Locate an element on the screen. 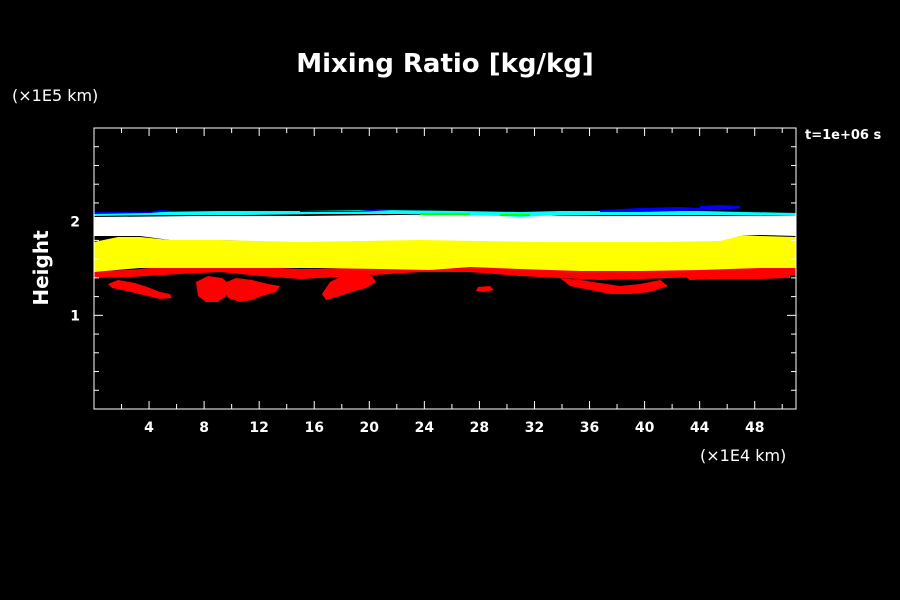  chart-title: Mixing Ratio [kg/kg] is located at coordinates (445, 64).